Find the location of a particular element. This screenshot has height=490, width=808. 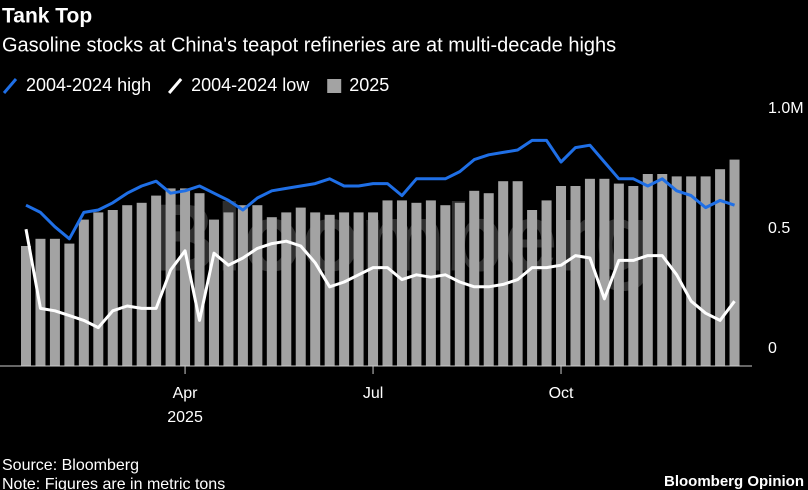

x-tick-label: Apr is located at coordinates (186, 393).